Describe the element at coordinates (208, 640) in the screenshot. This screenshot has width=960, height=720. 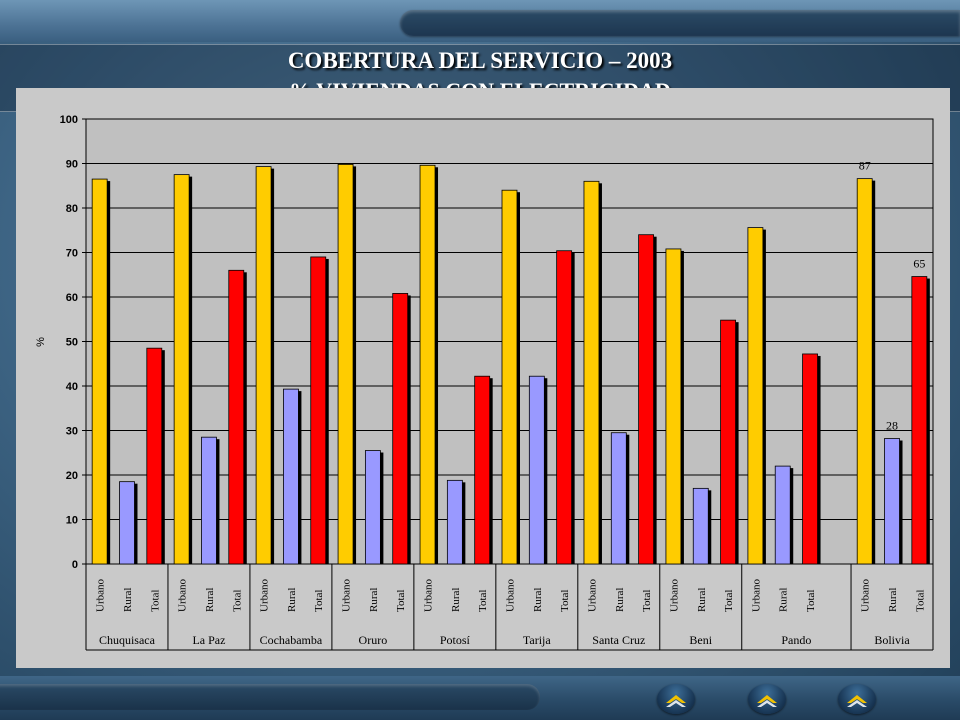
I see `group-label: La Paz` at that location.